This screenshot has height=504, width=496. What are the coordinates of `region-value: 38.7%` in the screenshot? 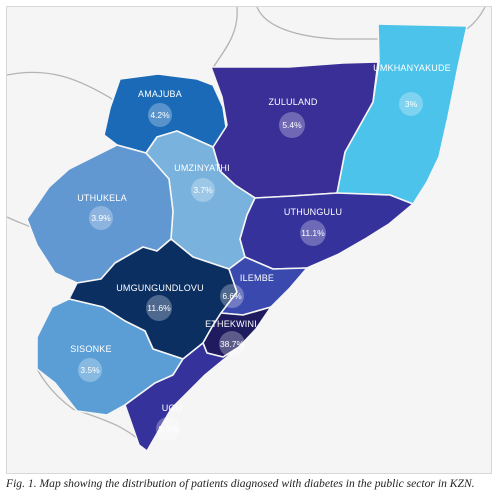 It's located at (232, 344).